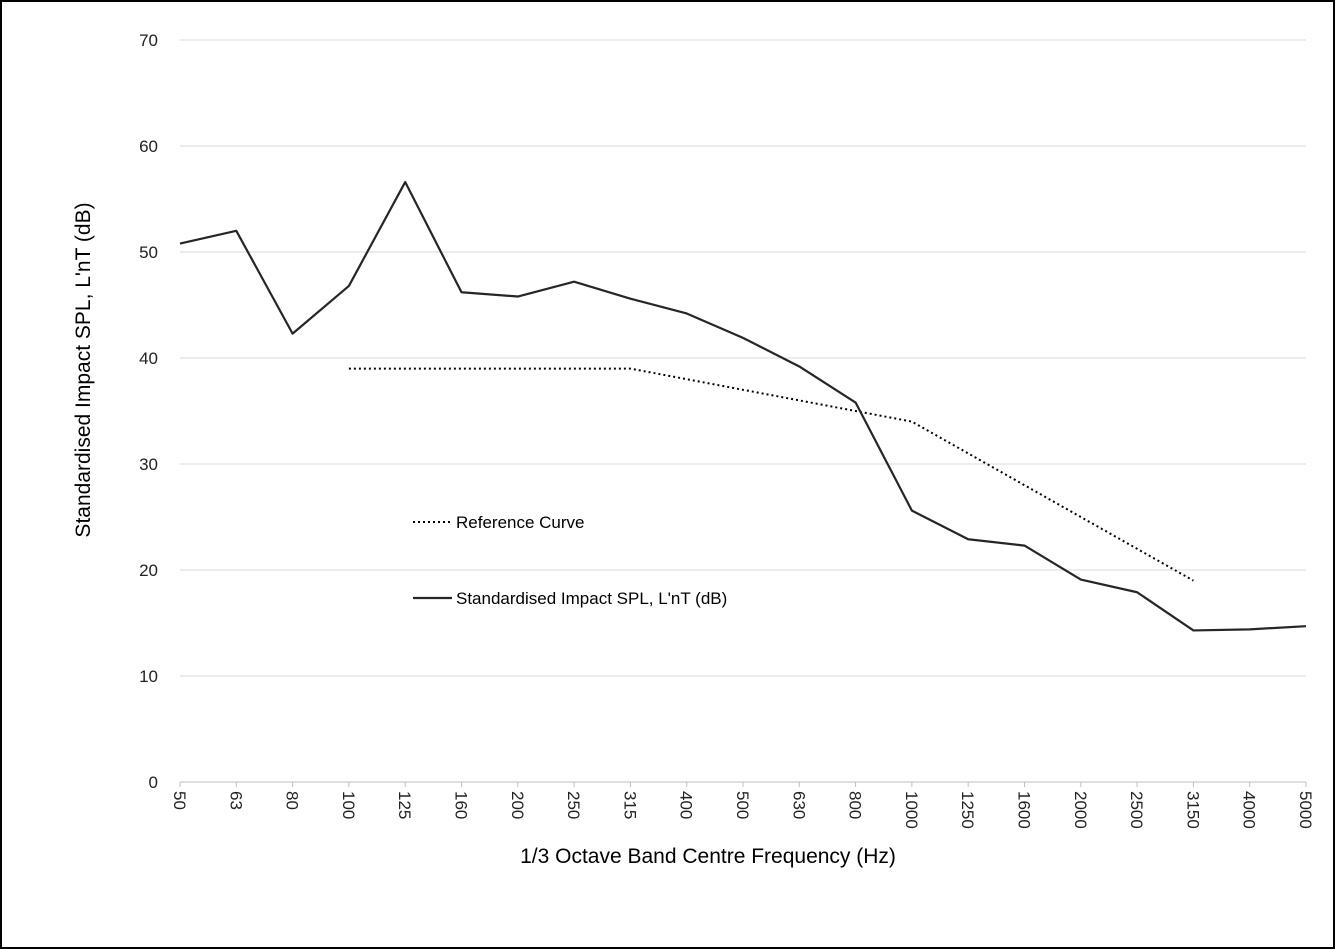 The height and width of the screenshot is (949, 1335). I want to click on y-tick-label: 40, so click(148, 358).